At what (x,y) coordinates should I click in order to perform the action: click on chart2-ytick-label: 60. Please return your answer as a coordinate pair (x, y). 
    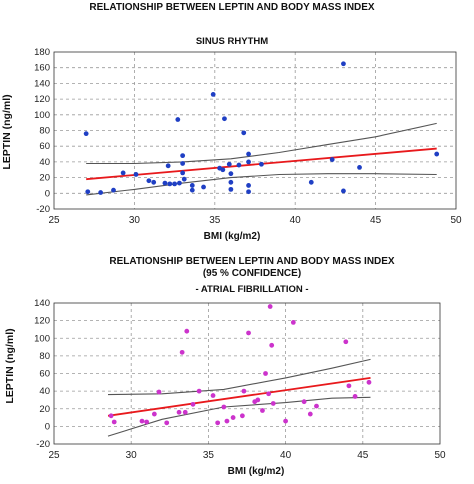
    Looking at the image, I should click on (44, 374).